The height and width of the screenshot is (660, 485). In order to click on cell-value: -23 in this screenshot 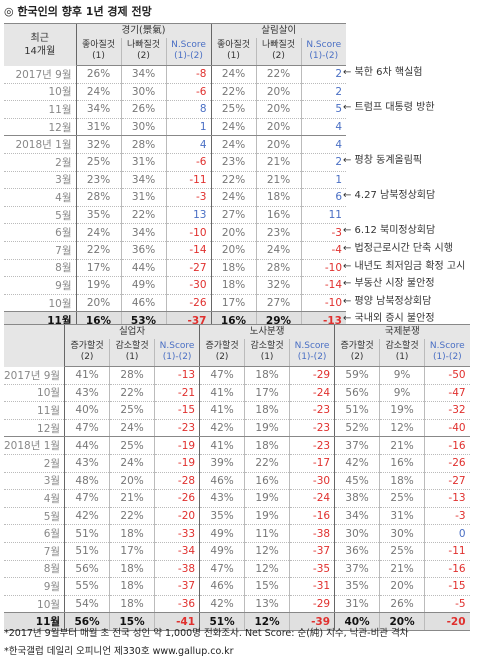, I will do `click(312, 428)`.